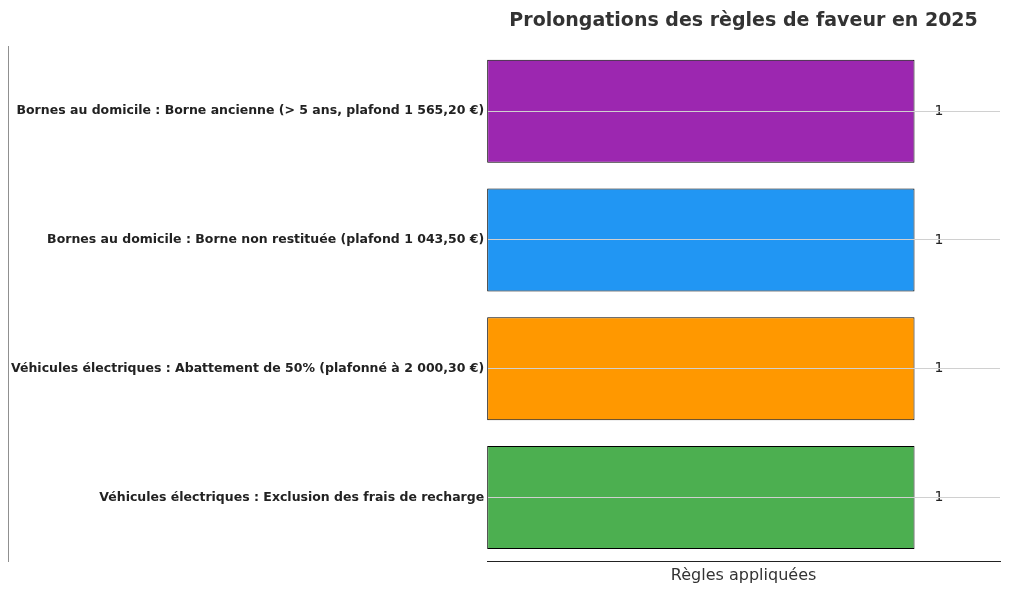 This screenshot has height=601, width=1024. Describe the element at coordinates (292, 496) in the screenshot. I see `y-tick-label: Véhicules électriques : Exclusion des frais de recharge` at that location.